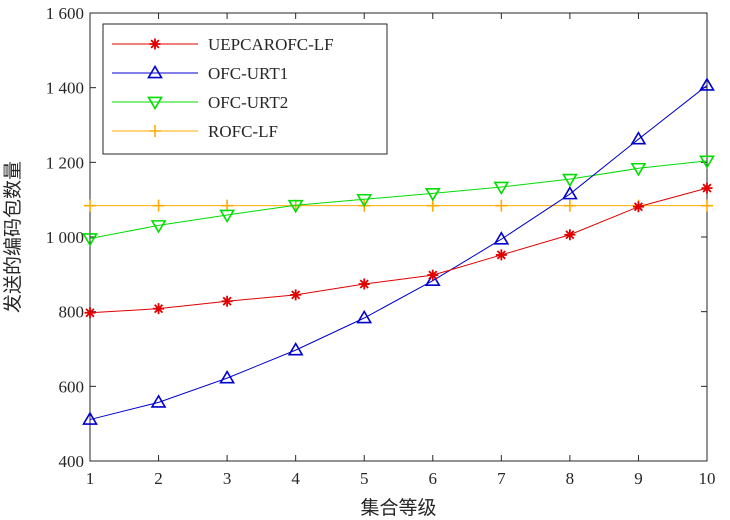  Describe the element at coordinates (158, 478) in the screenshot. I see `x-tick-label: 2` at that location.